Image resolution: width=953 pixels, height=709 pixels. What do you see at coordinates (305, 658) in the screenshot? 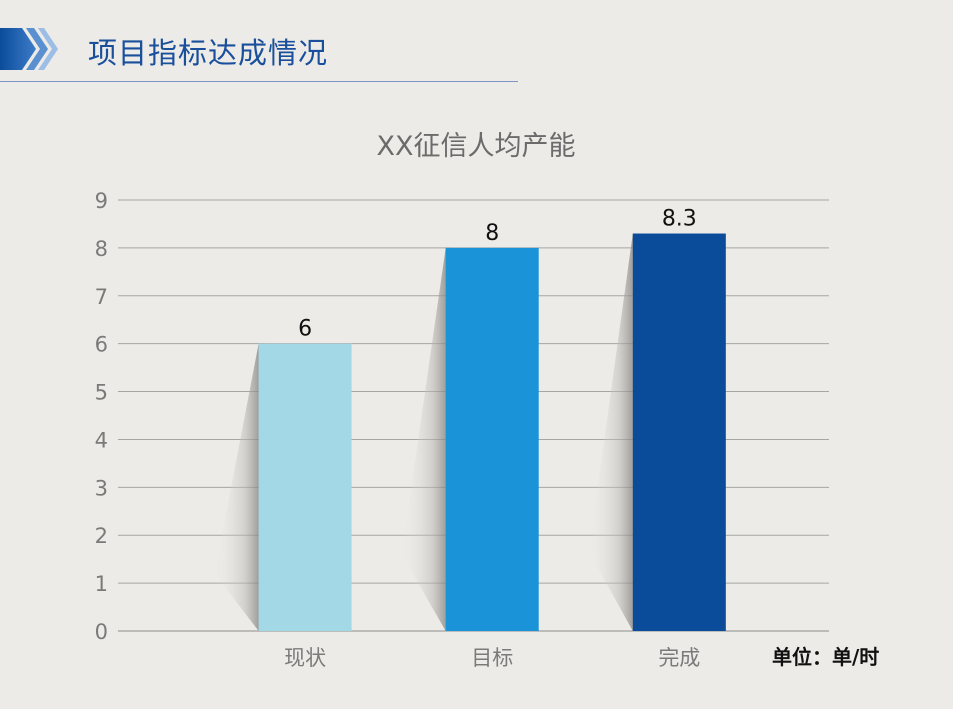
I see `x-tick-label: 现状` at bounding box center [305, 658].